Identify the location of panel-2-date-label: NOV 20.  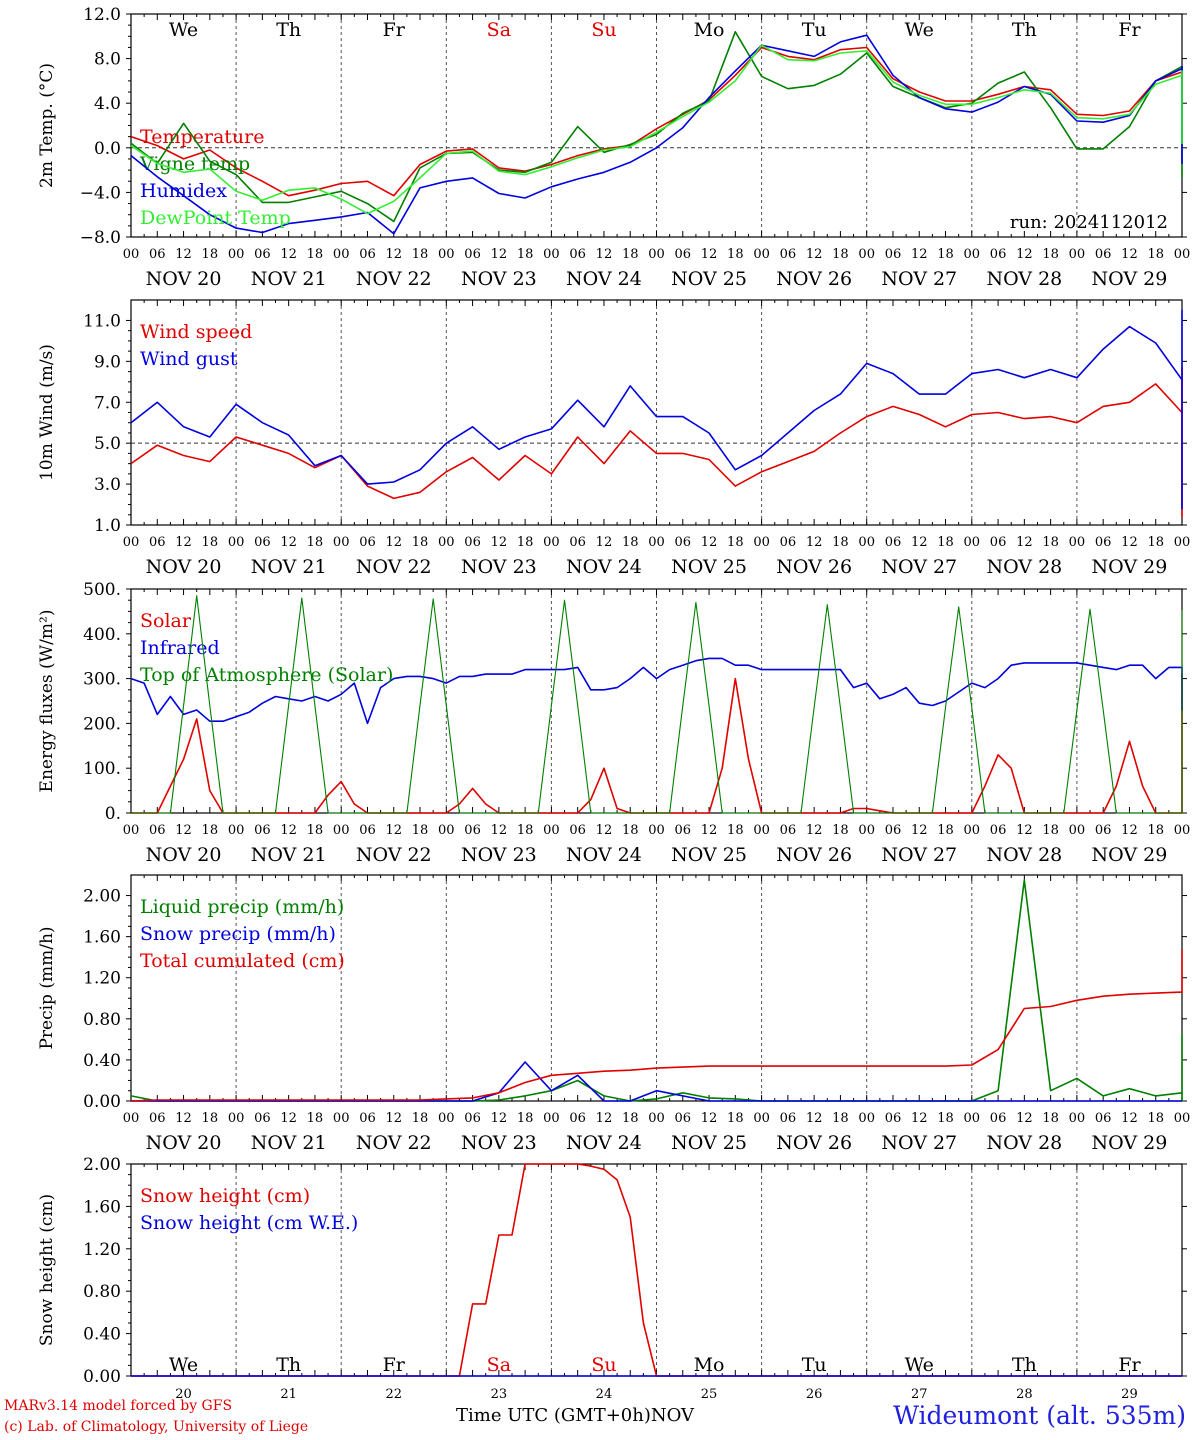
(184, 855).